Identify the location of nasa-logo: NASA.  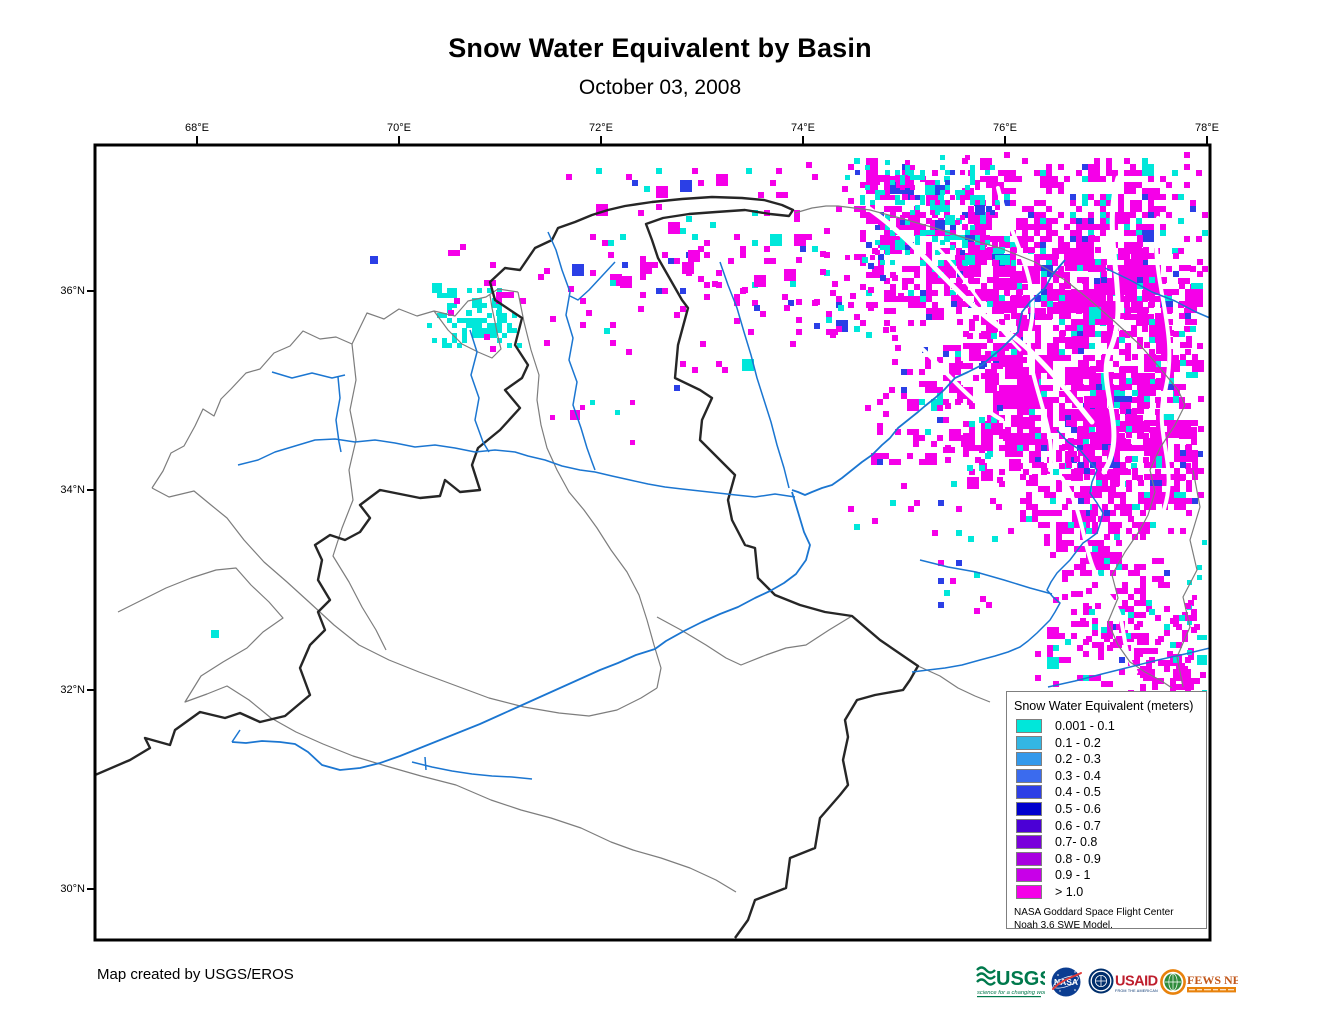
(1066, 982).